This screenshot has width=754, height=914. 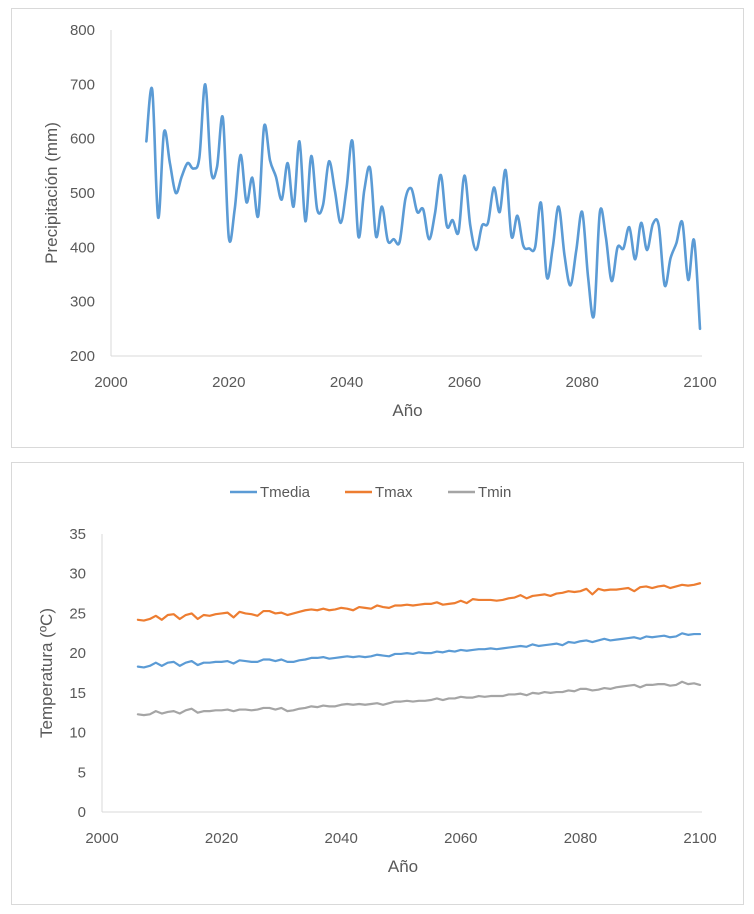 I want to click on legend-label: Tmax, so click(x=394, y=492).